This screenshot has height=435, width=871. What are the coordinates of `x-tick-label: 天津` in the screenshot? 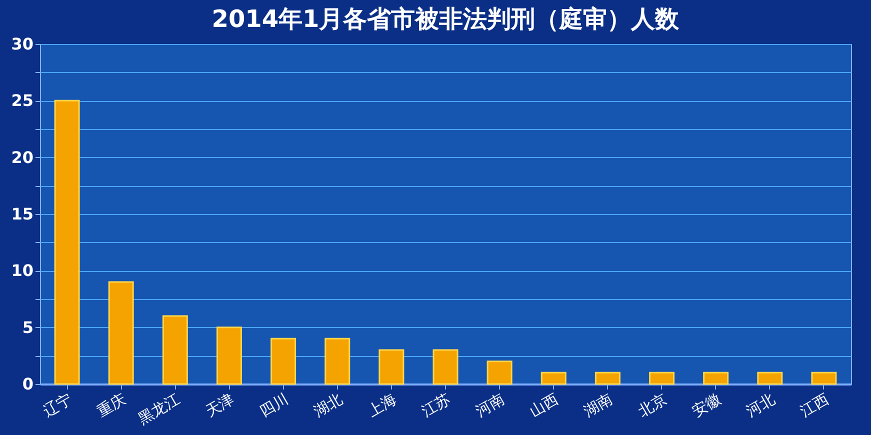 It's located at (220, 405).